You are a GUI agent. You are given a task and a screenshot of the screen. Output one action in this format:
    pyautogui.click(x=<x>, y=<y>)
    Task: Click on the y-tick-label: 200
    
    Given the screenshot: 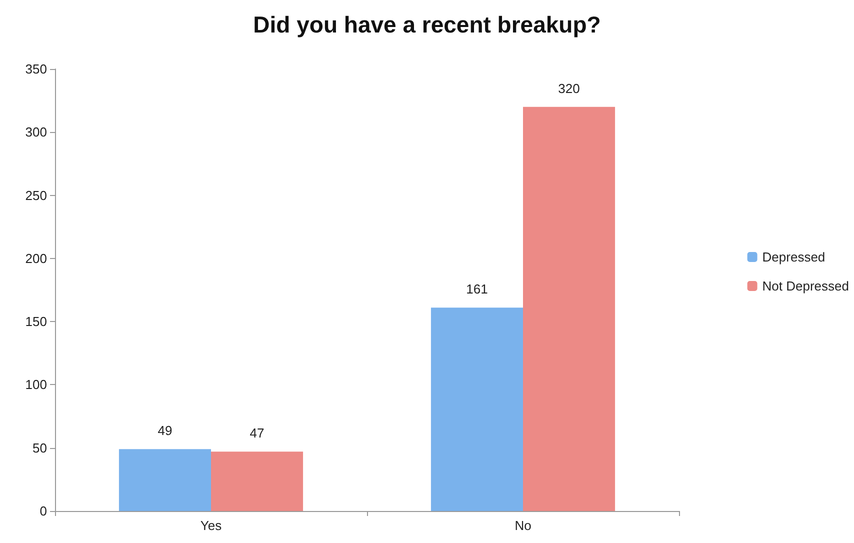 What is the action you would take?
    pyautogui.click(x=36, y=258)
    